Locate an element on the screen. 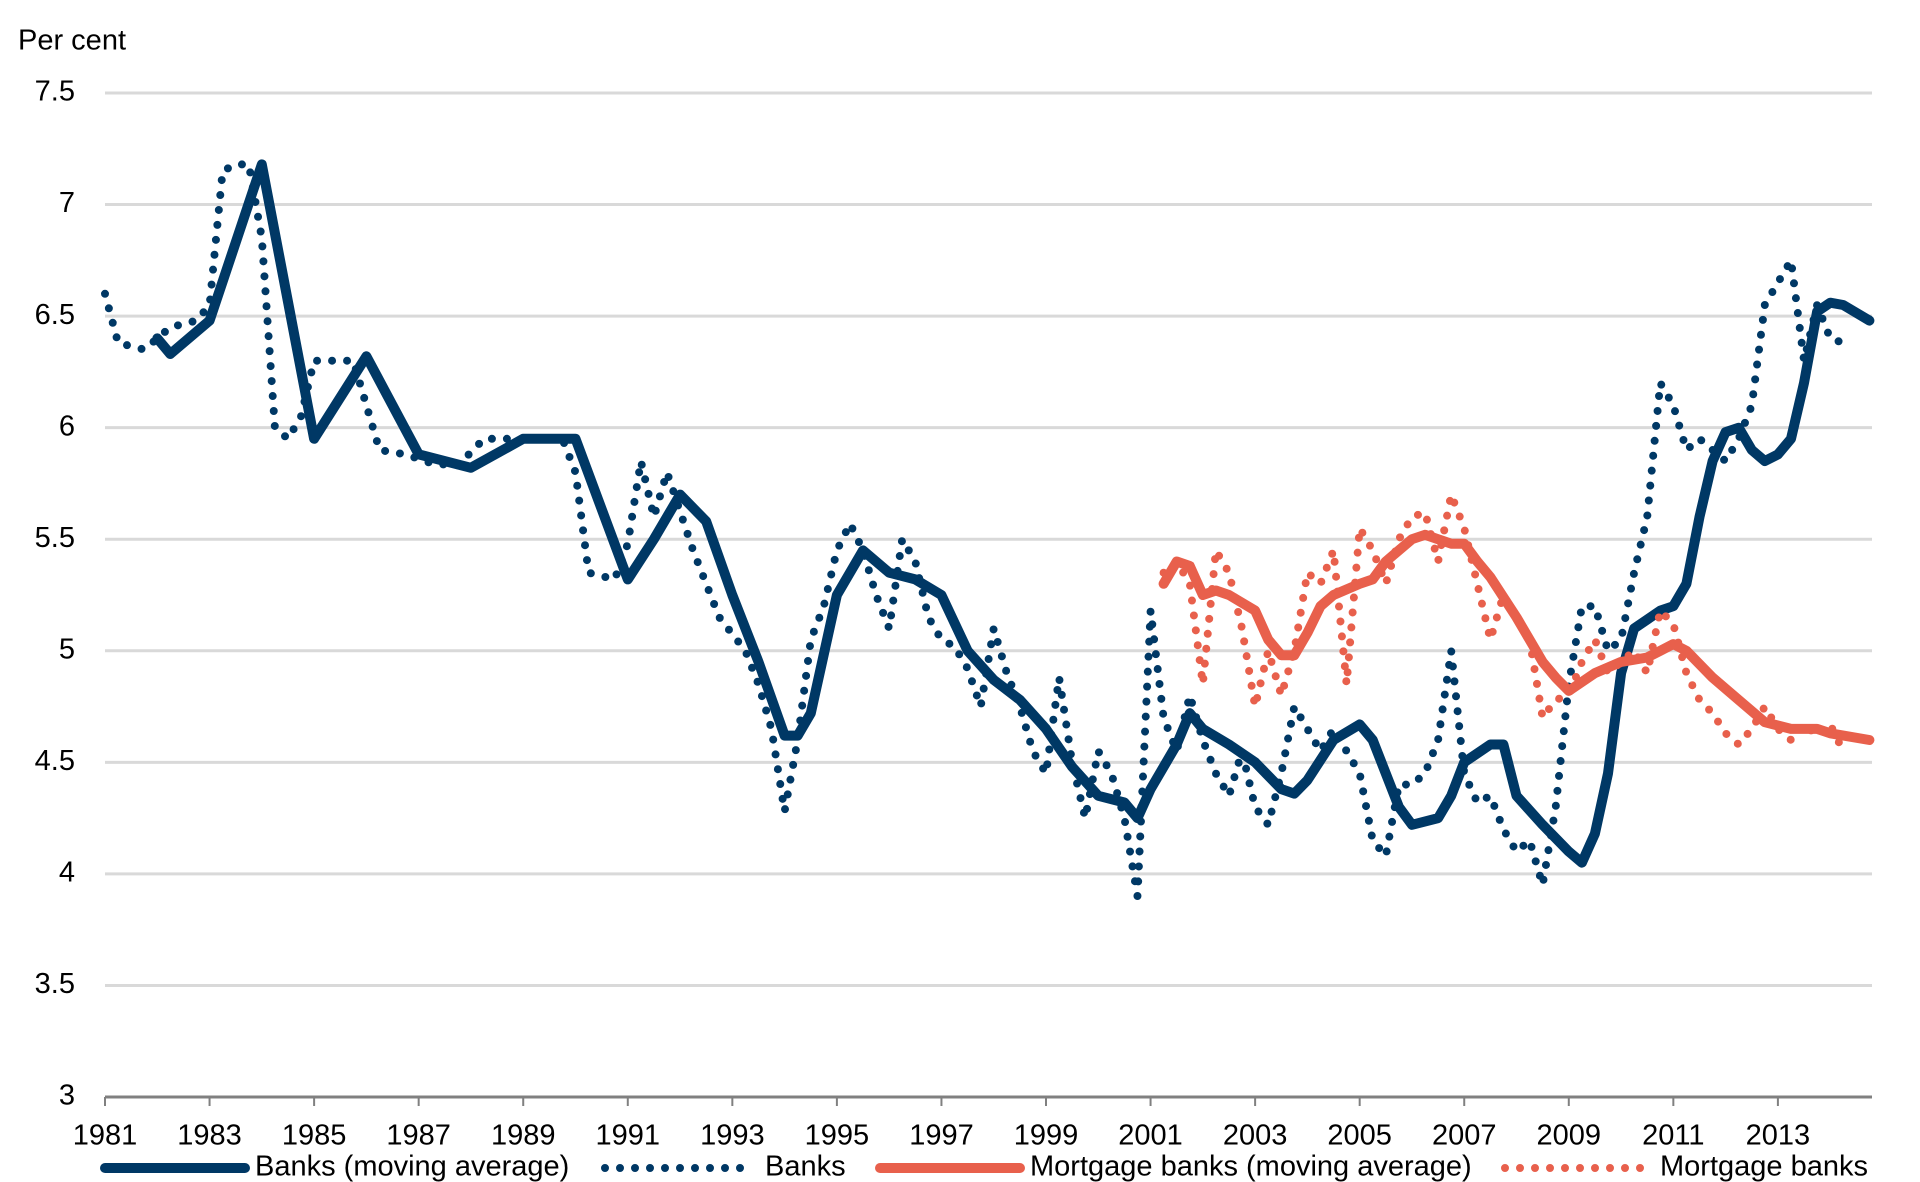  x-tick-label: 1991 is located at coordinates (628, 1136).